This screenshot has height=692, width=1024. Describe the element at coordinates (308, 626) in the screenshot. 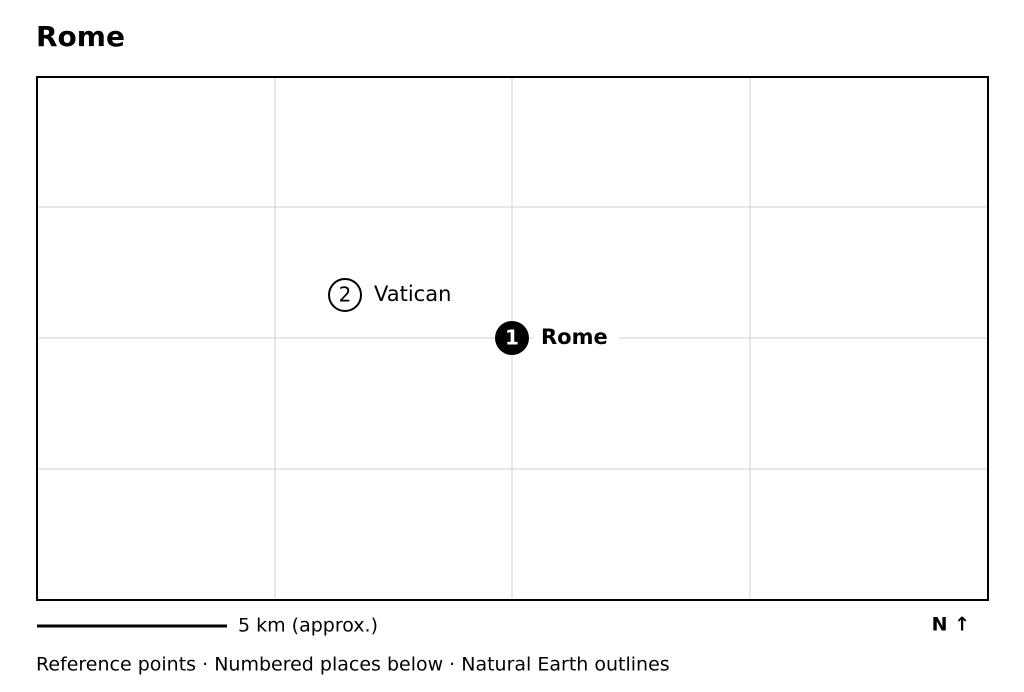

I see `scale-label: 5 km (approx.)` at that location.